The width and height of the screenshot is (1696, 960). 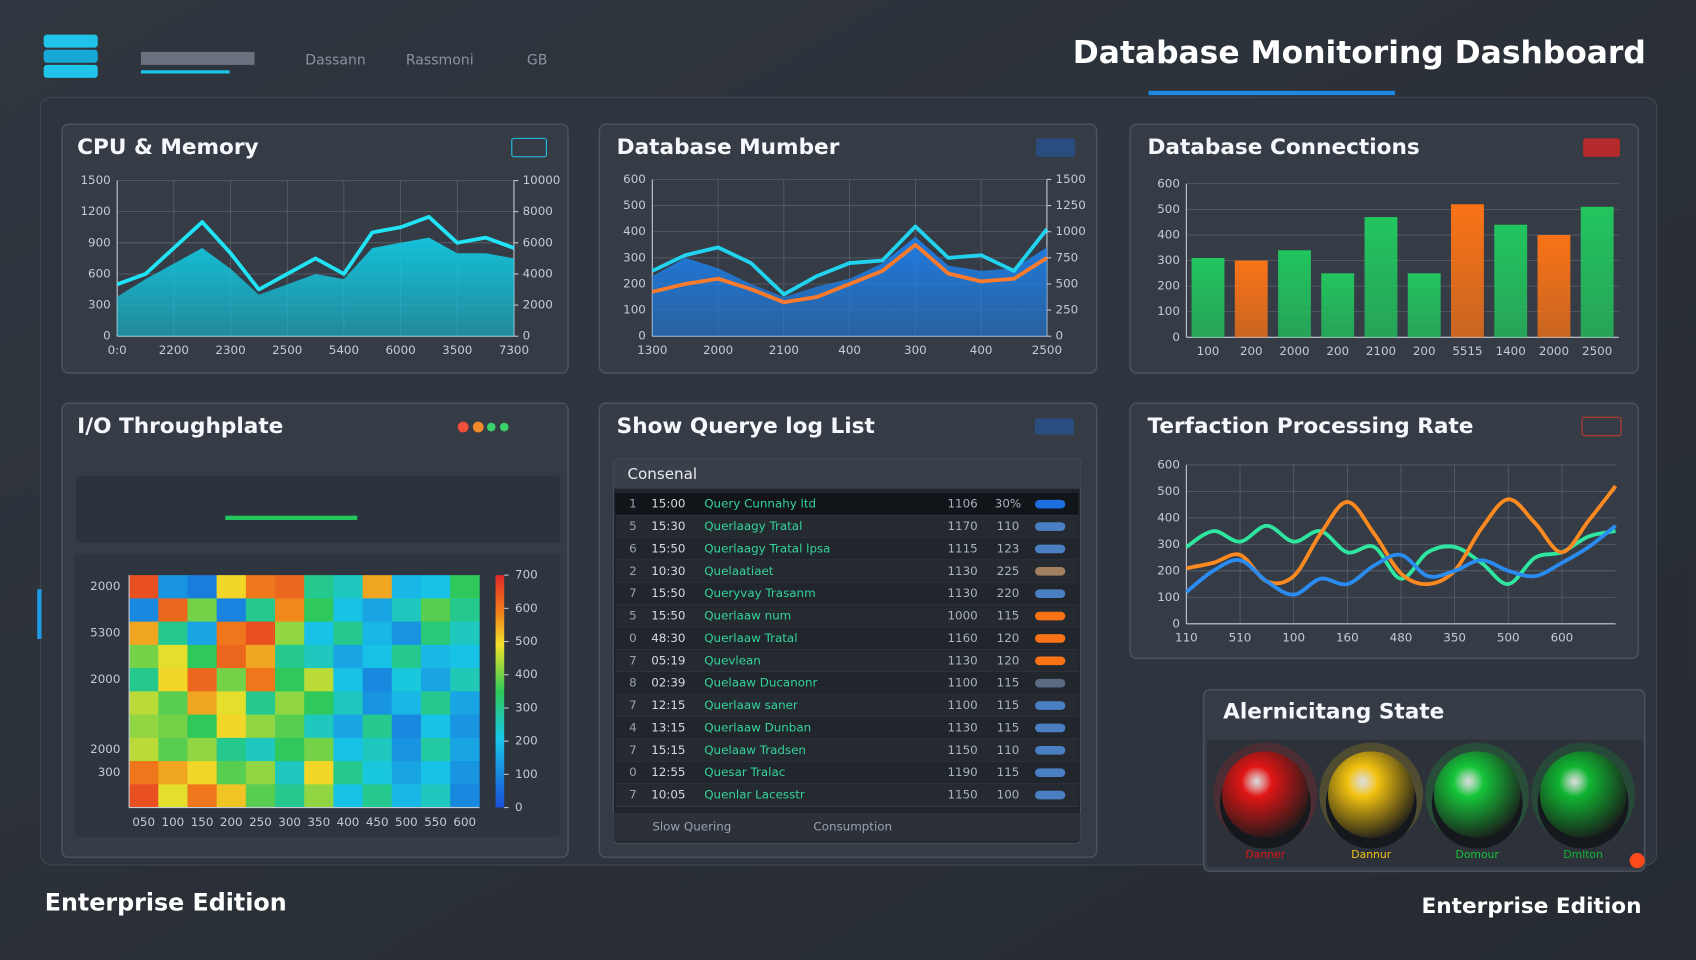 I want to click on row-query: Querlaaw num, so click(x=747, y=616).